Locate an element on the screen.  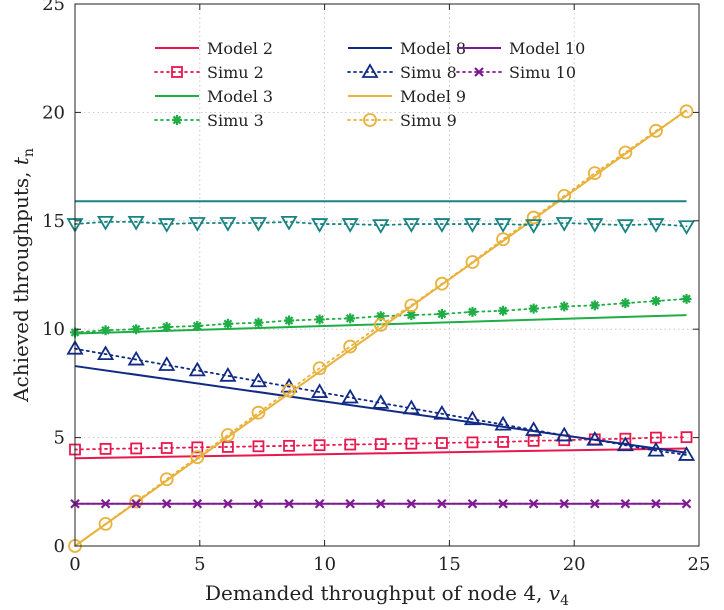
legend-label: Model 9 is located at coordinates (433, 96).